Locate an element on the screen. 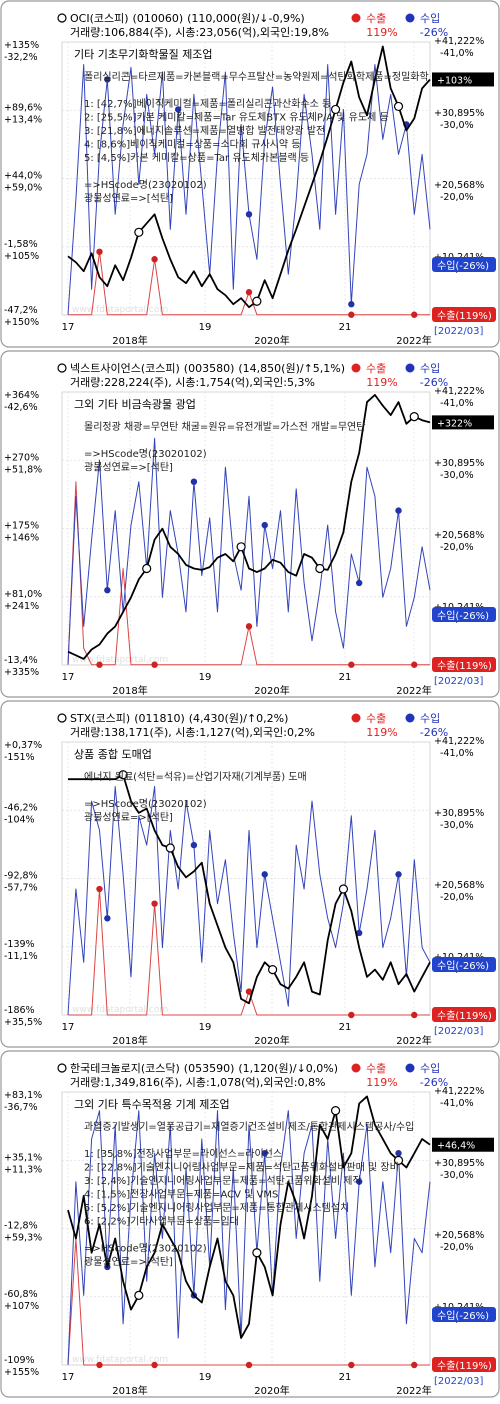  left-axis-pct: -47,2% is located at coordinates (21, 310).